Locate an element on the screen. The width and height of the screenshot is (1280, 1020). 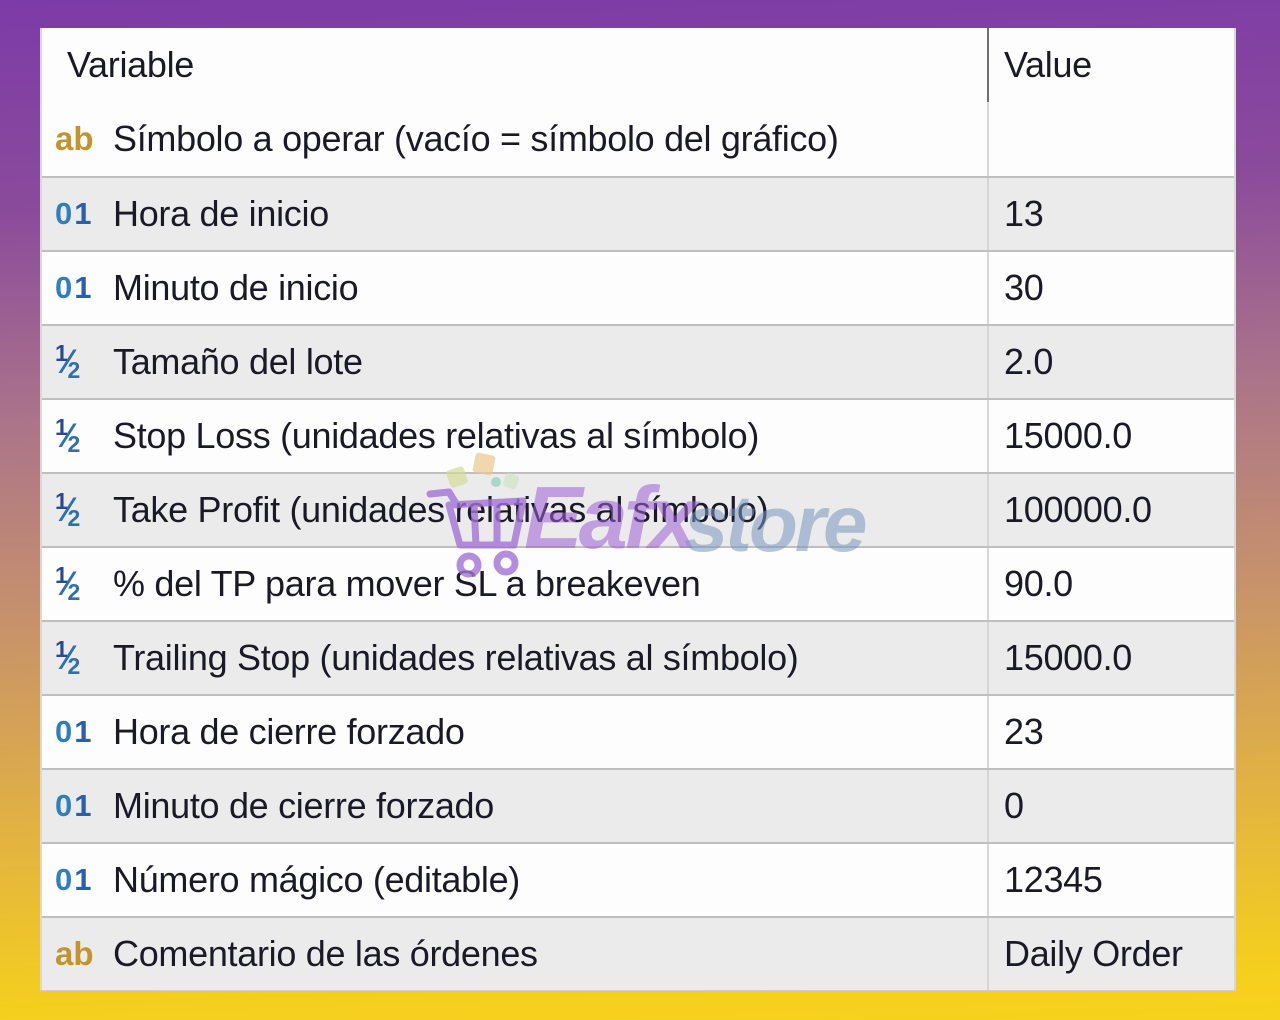
table-header-row: Variable Value is located at coordinates (638, 65).